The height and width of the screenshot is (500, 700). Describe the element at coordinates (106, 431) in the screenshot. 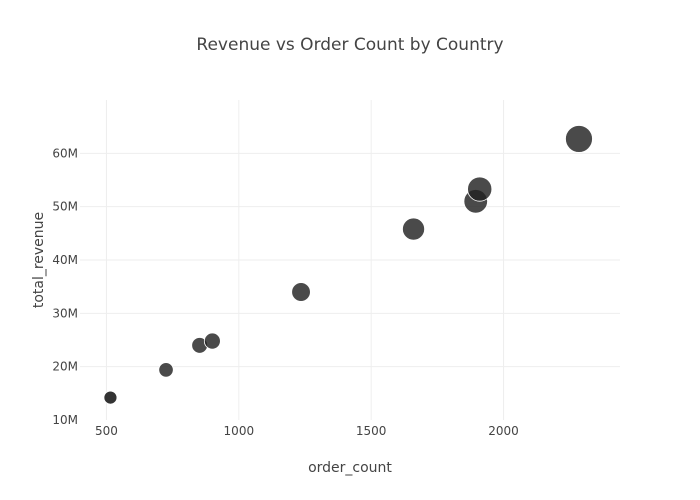

I see `x-tick-label: 500` at that location.